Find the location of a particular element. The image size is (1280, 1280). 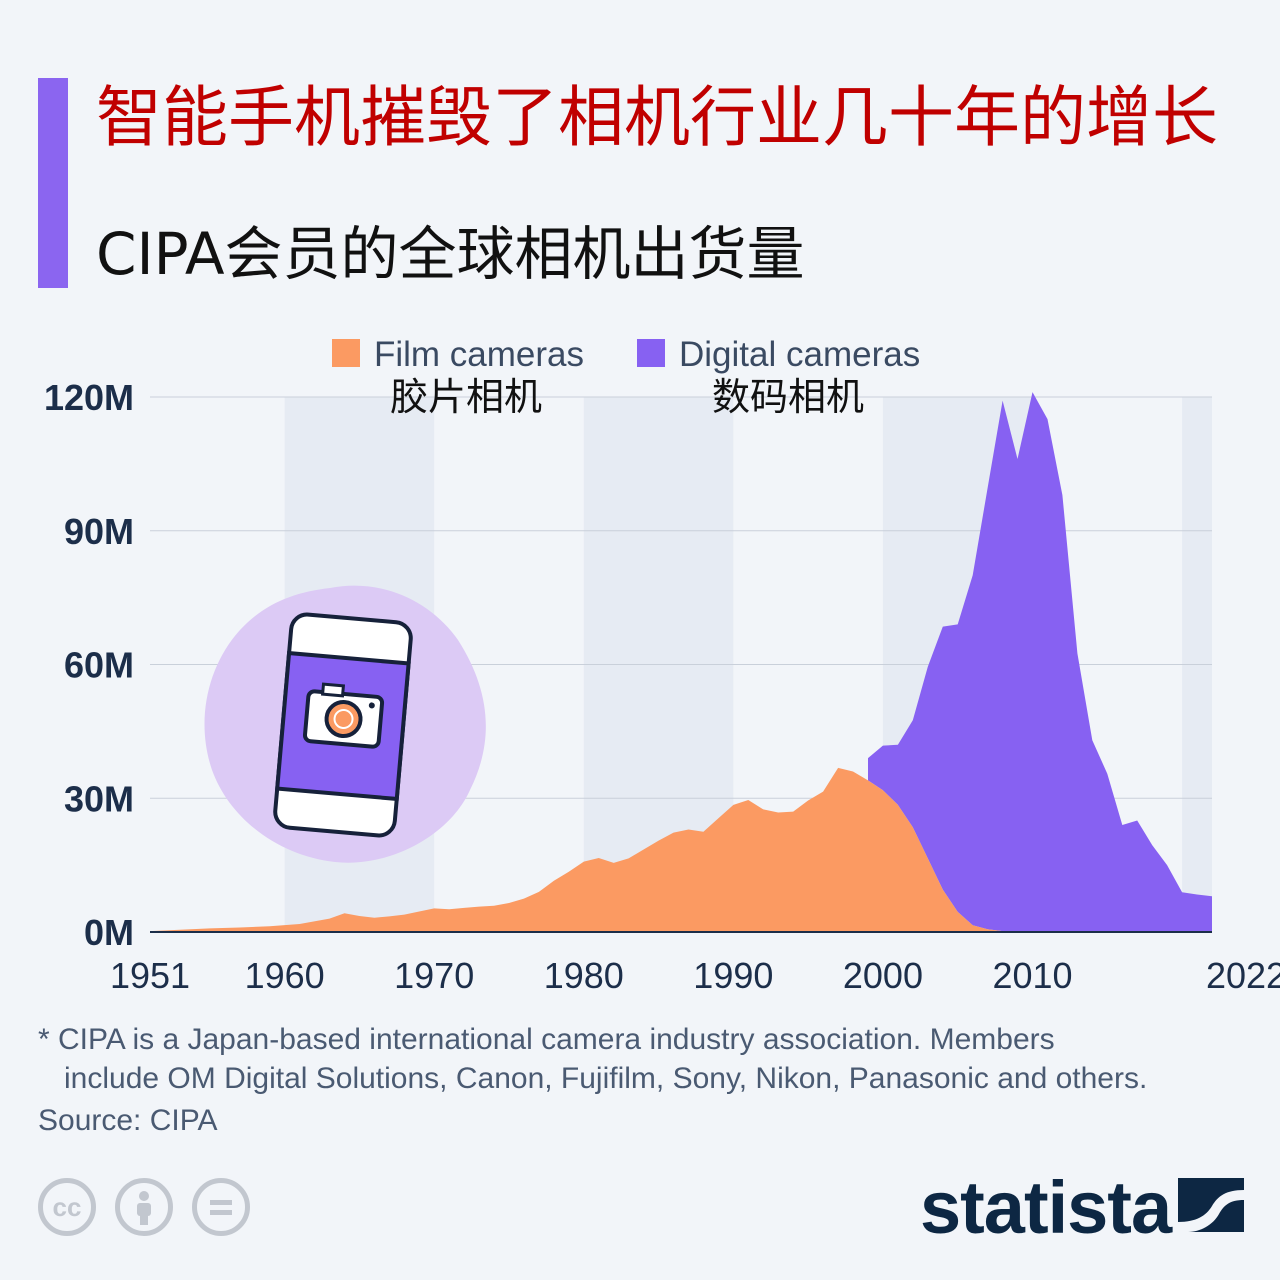

y-axis-labels: 0M 30M 60M 90M 120M is located at coordinates (89, 665).